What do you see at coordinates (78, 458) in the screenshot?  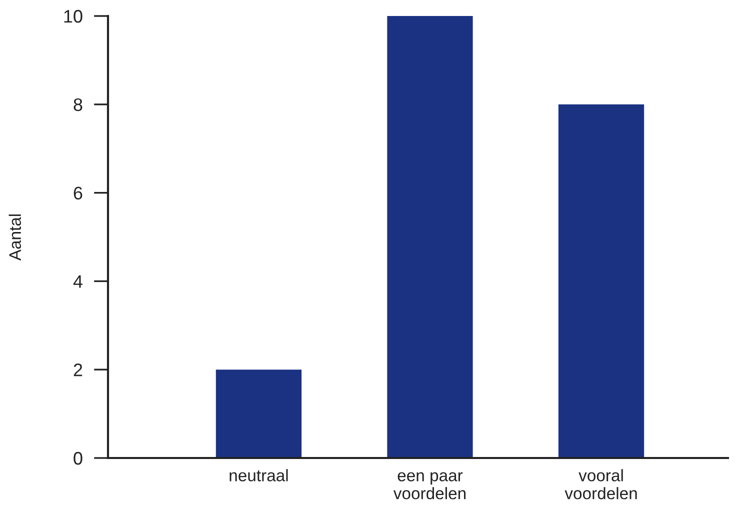 I see `y-tick-label: 0` at bounding box center [78, 458].